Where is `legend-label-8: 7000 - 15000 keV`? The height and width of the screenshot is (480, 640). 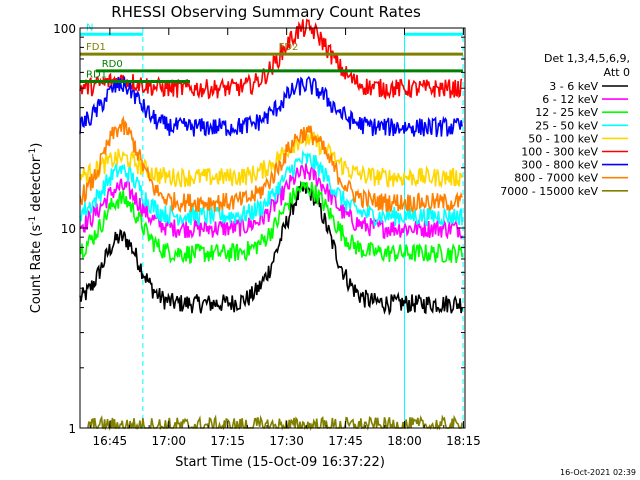 legend-label-8: 7000 - 15000 keV is located at coordinates (549, 191).